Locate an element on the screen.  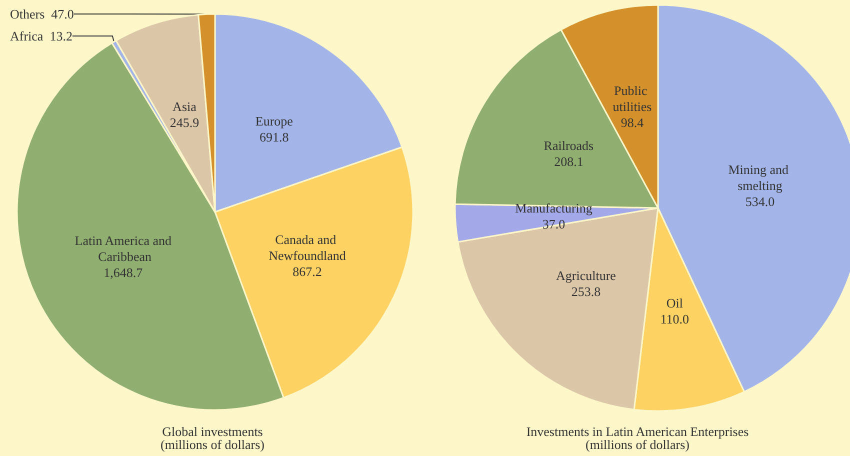
slice-label: Asia is located at coordinates (184, 106).